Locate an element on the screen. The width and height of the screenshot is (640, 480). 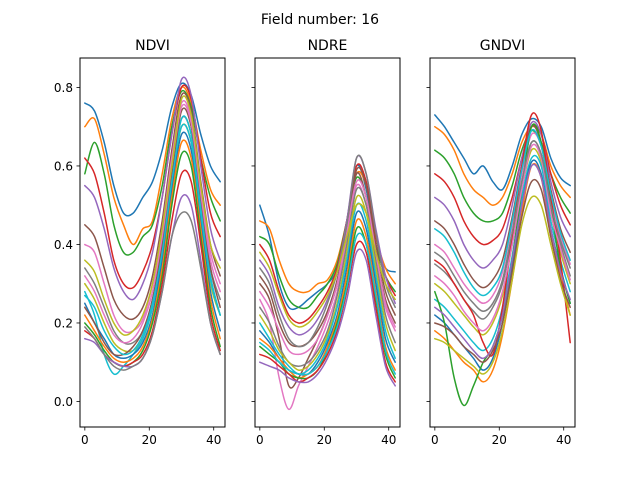
subplot-gndvi-xtick-label: 20 is located at coordinates (499, 440).